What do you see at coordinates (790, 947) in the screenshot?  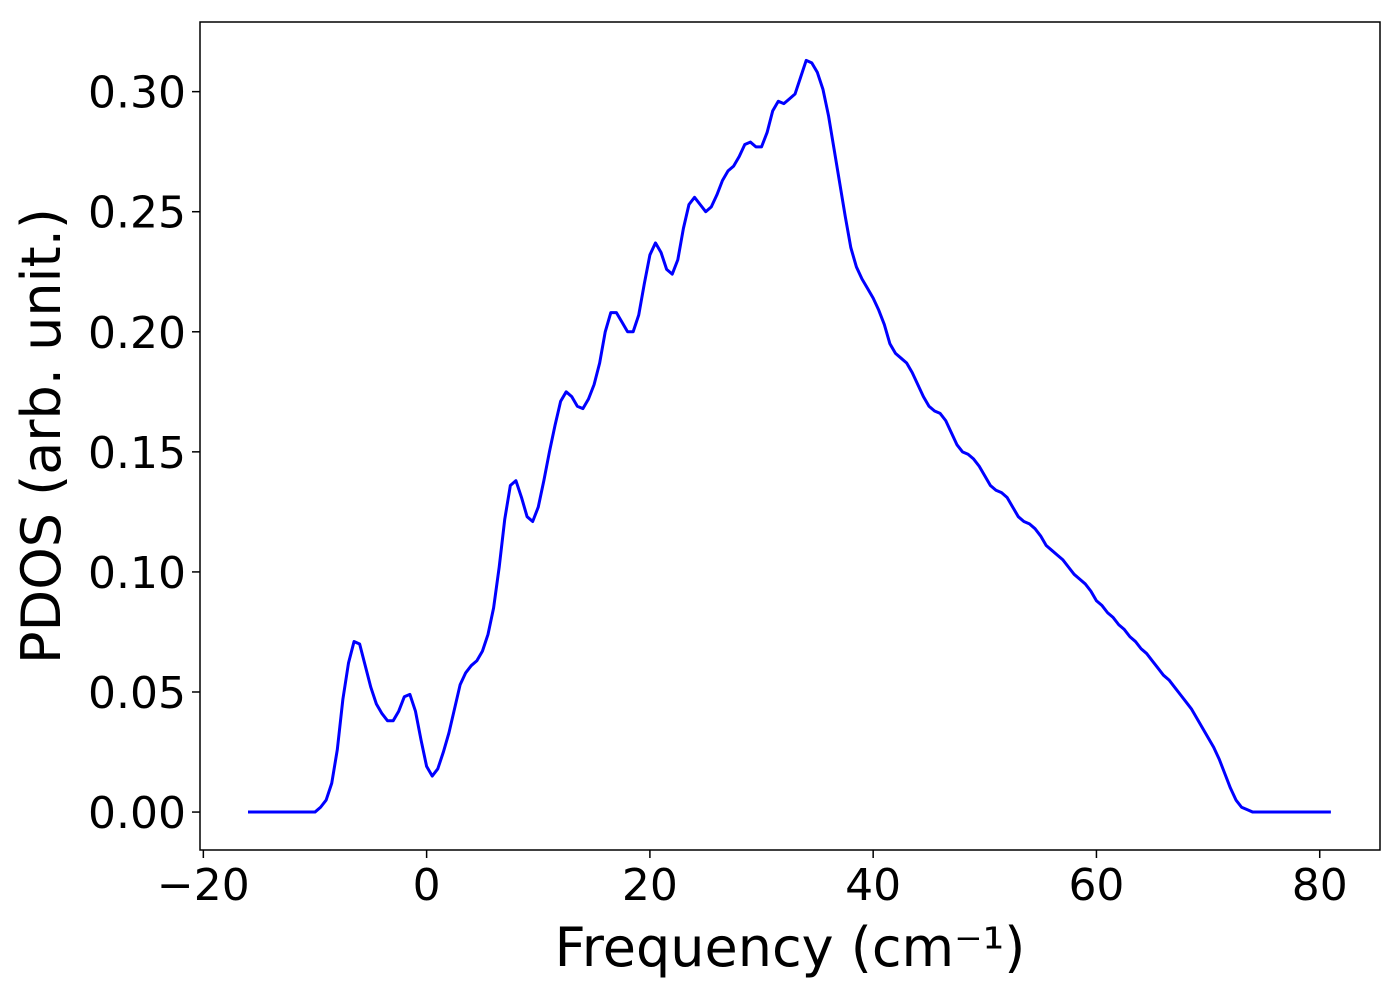 I see `x-axis-label: Frequency (cm⁻¹)` at bounding box center [790, 947].